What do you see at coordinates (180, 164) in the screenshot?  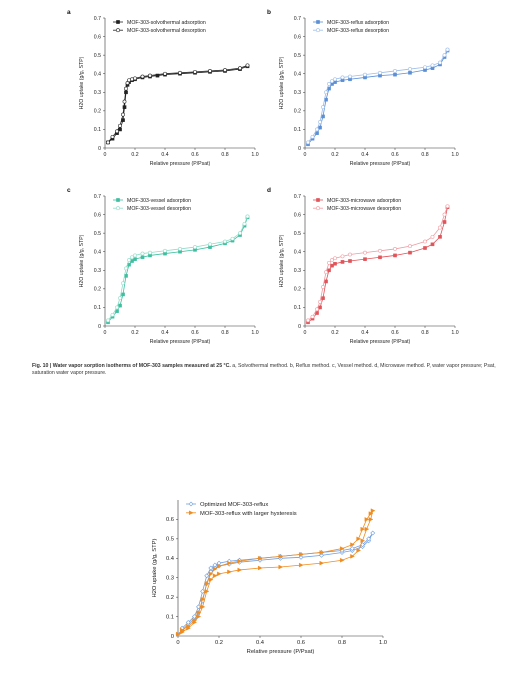 I see `chart-a-x-label: Relative pressure (P/Psat)` at bounding box center [180, 164].